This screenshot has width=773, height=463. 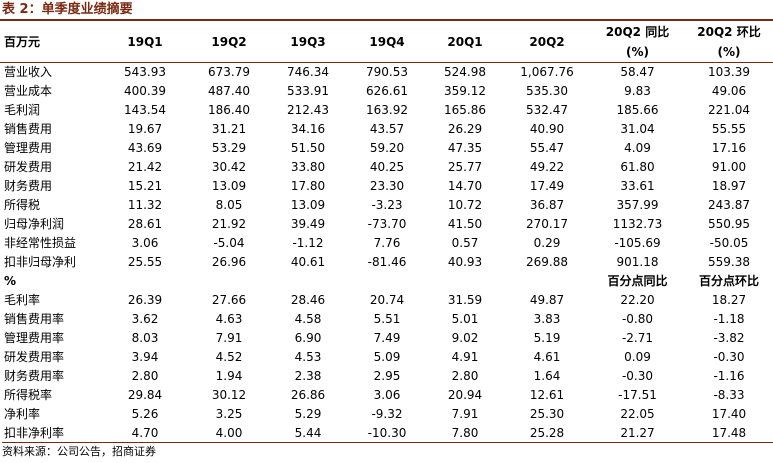 What do you see at coordinates (229, 129) in the screenshot?
I see `table-cell: 31.21` at bounding box center [229, 129].